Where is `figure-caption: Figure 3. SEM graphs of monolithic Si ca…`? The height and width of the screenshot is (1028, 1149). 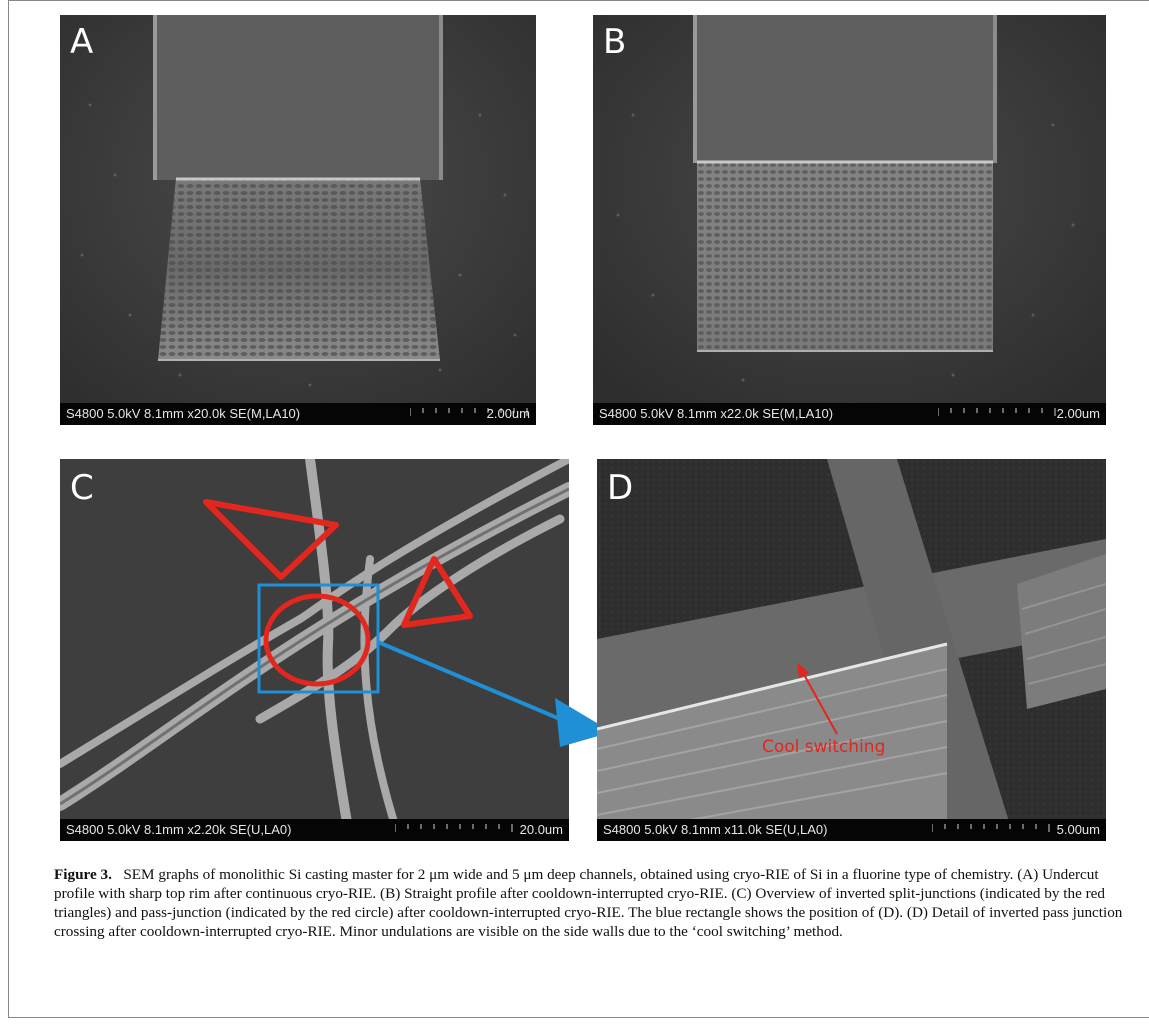
figure-caption: Figure 3. SEM graphs of monolithic Si ca… is located at coordinates (596, 903).